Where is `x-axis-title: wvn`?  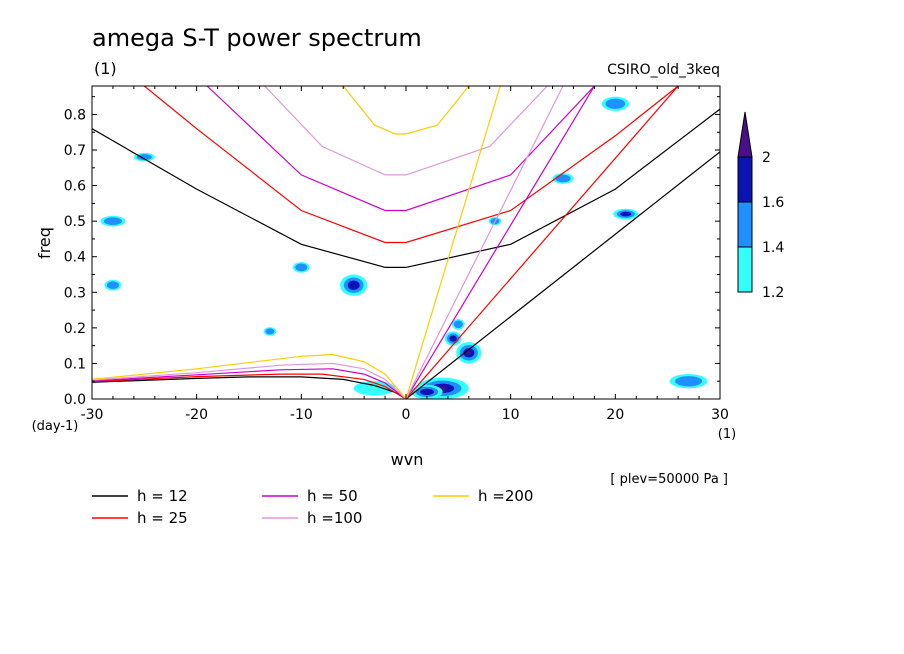
x-axis-title: wvn is located at coordinates (407, 459).